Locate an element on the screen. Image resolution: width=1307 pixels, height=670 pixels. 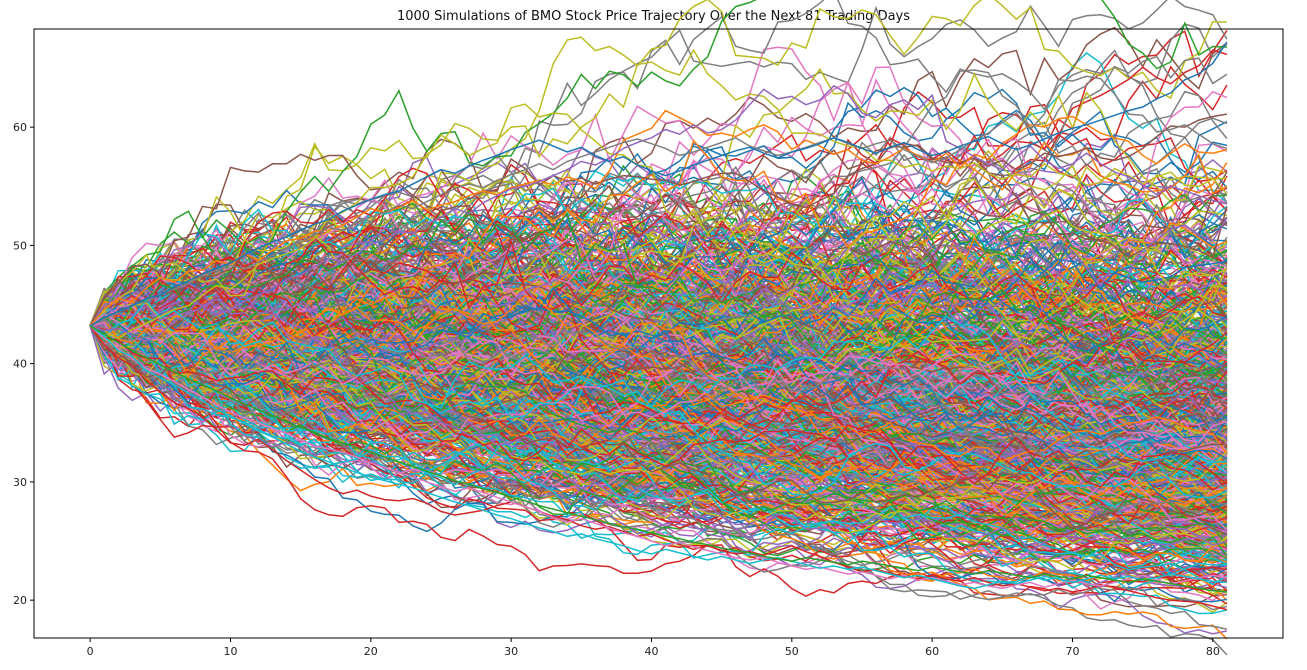
x-axis-ticks: 0 10 20 30 40 50 60 70 80 is located at coordinates (653, 648).